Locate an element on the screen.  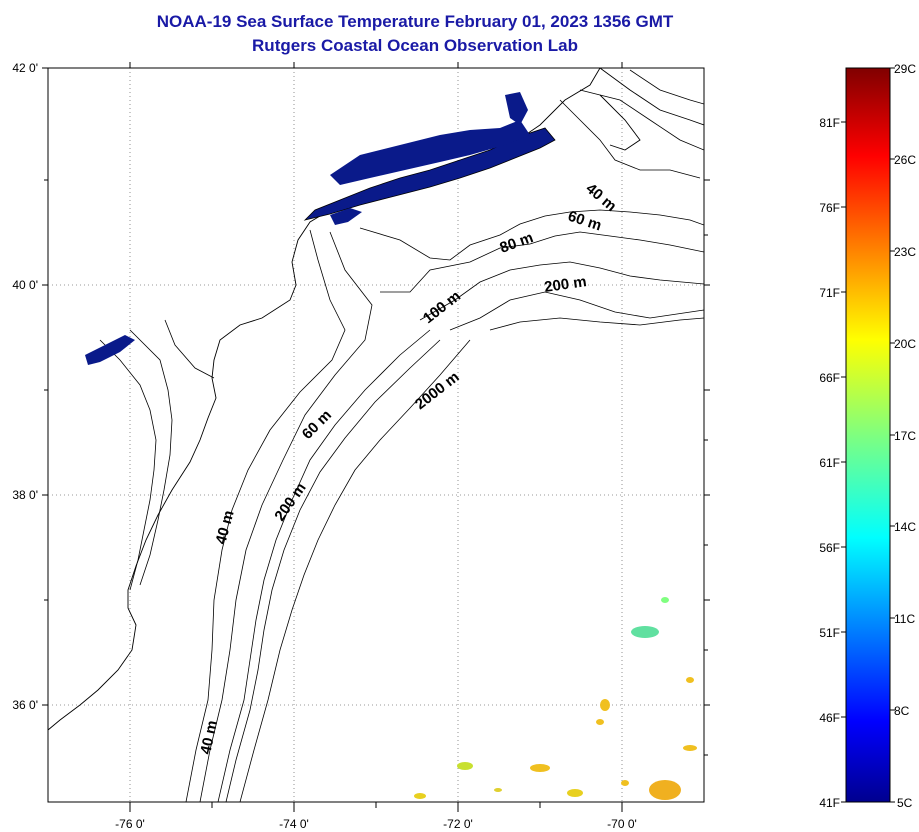
longitude-label: -74 0' is located at coordinates (294, 824).